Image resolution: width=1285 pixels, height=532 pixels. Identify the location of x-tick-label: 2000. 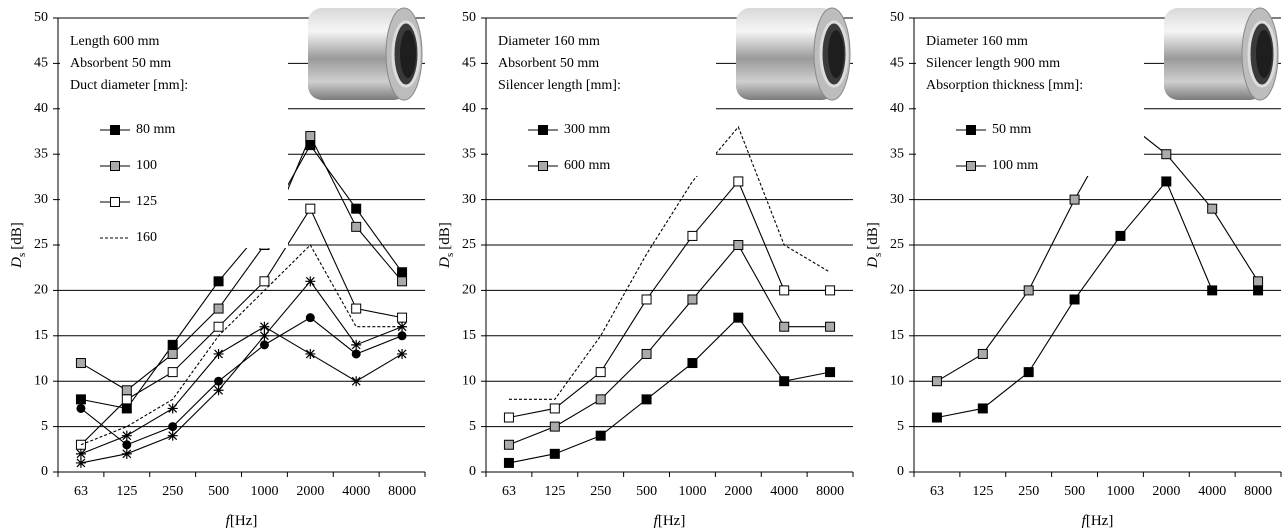
(1166, 491).